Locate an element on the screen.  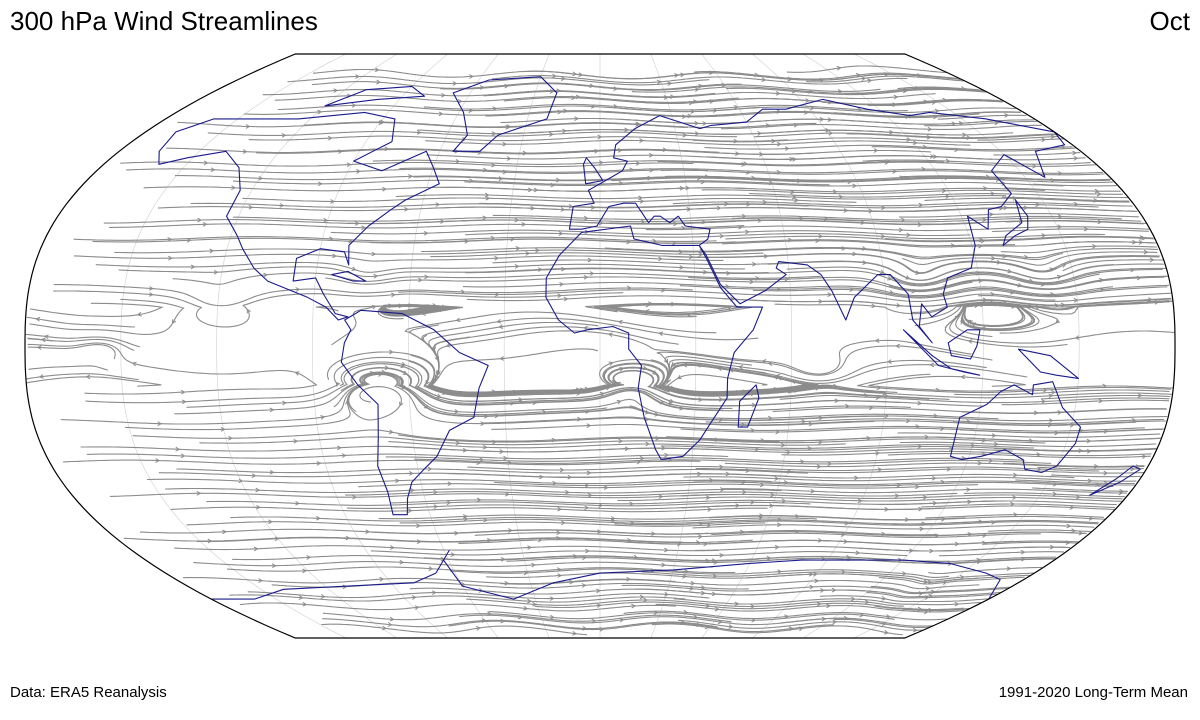
coastline-borneo is located at coordinates (964, 344).